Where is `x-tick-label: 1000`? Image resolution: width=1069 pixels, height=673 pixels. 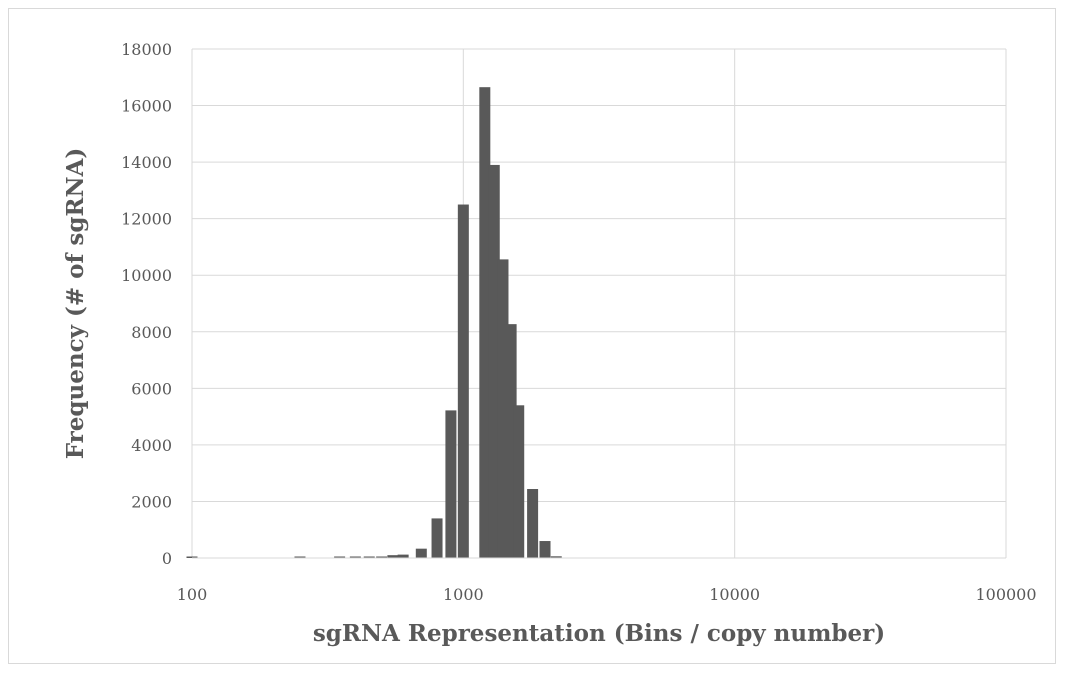
x-tick-label: 1000 is located at coordinates (463, 594).